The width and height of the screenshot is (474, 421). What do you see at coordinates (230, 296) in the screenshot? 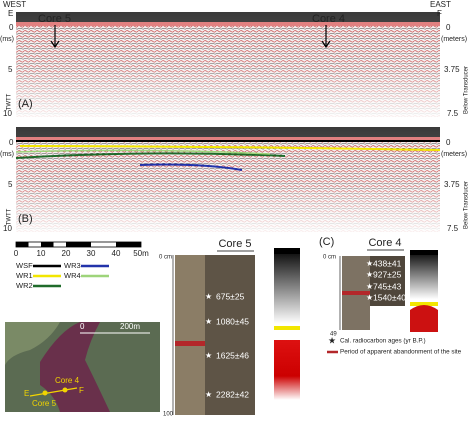
I see `age-label: 675±25` at bounding box center [230, 296].